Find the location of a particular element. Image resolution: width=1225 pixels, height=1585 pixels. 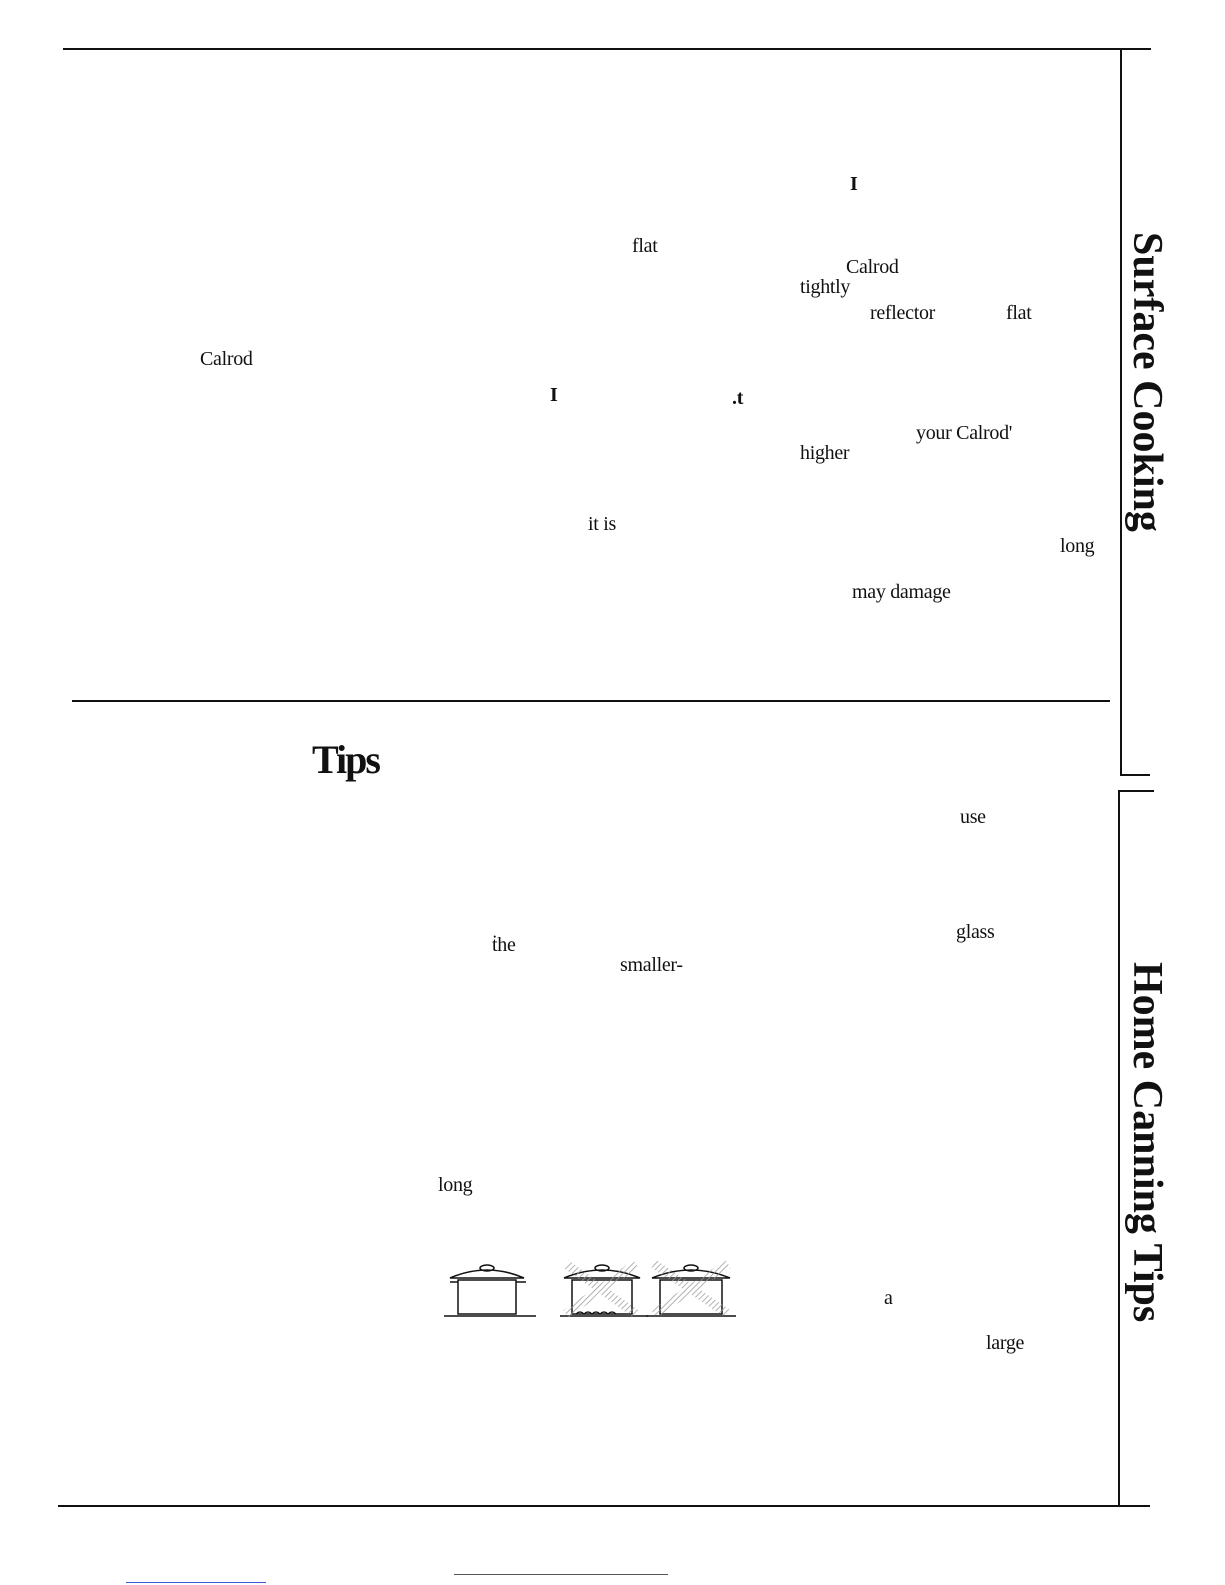

text-fragment: use is located at coordinates (973, 817).